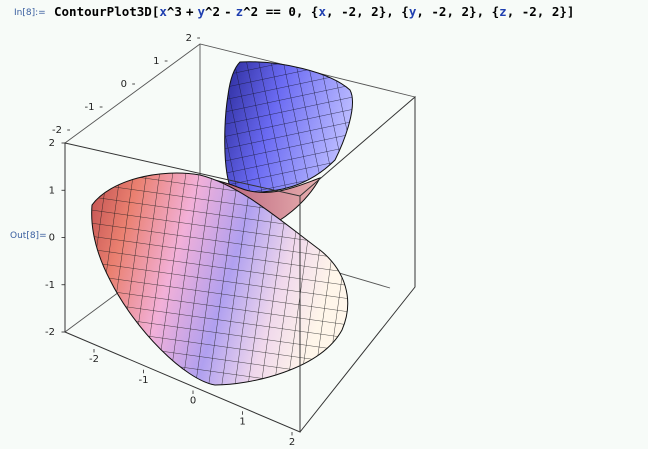 This screenshot has width=648, height=449. I want to click on output-cell-label: Out[8]=, so click(28, 236).